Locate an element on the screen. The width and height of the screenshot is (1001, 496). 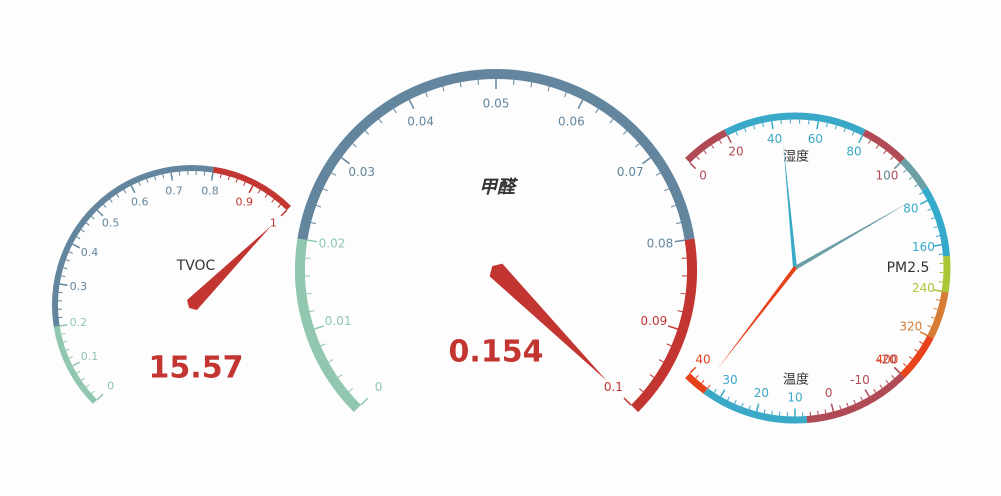
gauge-title: 温度 is located at coordinates (796, 380).